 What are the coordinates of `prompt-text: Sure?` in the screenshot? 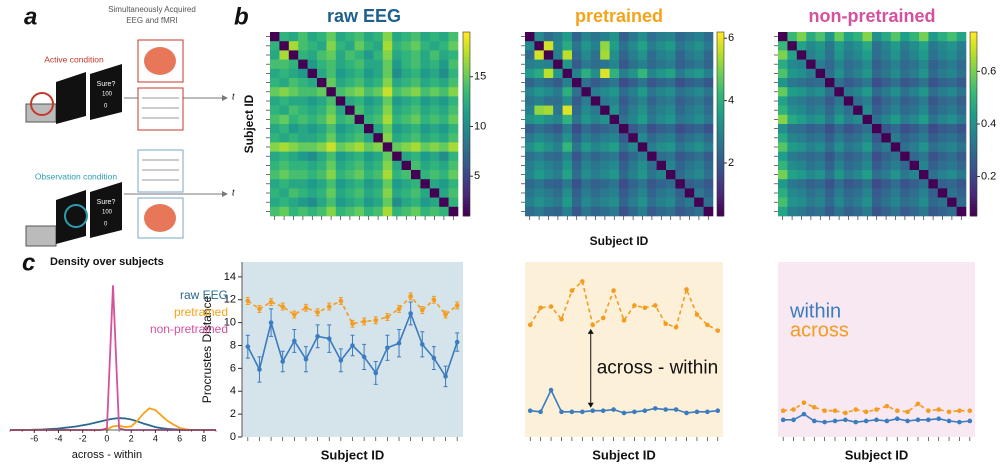 It's located at (106, 84).